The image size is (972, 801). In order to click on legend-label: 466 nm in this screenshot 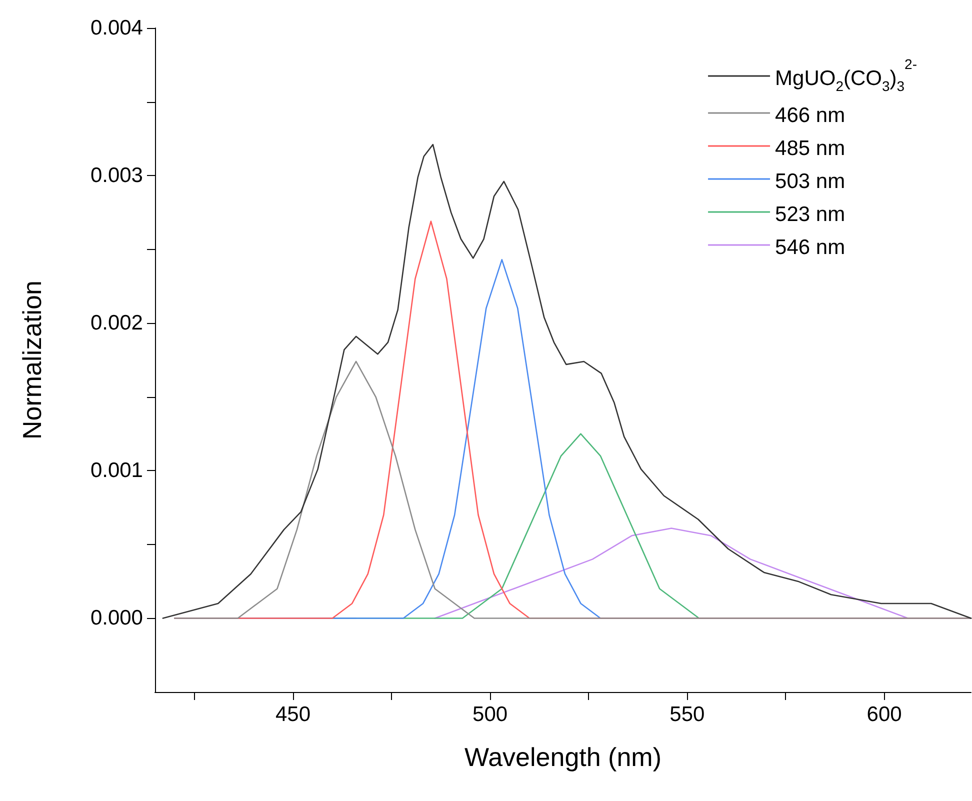, I will do `click(810, 115)`.